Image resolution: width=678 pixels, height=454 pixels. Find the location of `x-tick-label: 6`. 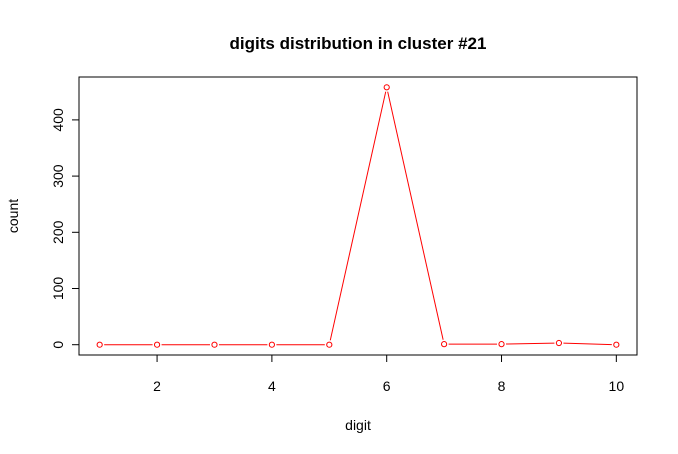

x-tick-label: 6 is located at coordinates (387, 386).